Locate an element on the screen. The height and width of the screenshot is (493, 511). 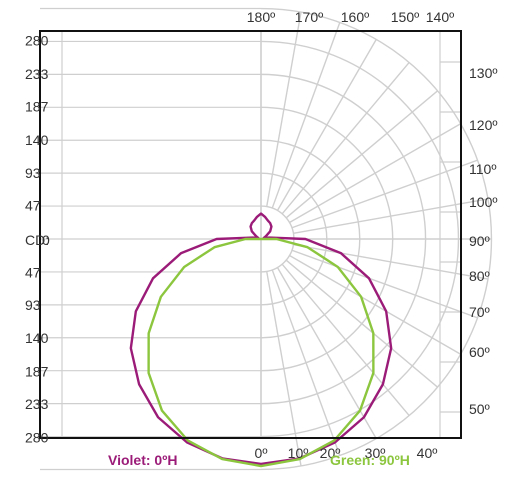
angle-label-right: 80º is located at coordinates (479, 276).